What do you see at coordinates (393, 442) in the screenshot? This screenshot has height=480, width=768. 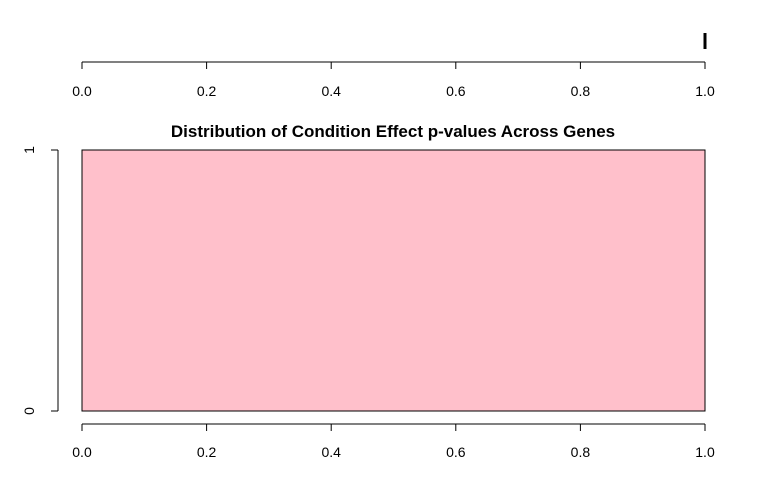 I see `histogram-x-axis-ticks: 0.0 0.2 0.4 0.6 0.8 1.0` at bounding box center [393, 442].